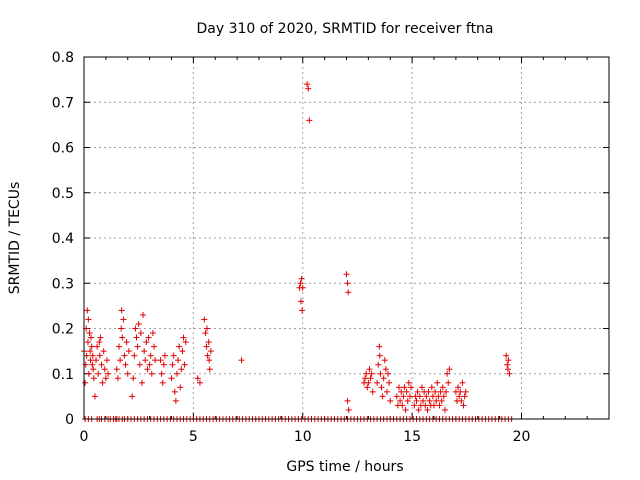 This screenshot has height=480, width=640. What do you see at coordinates (63, 103) in the screenshot?
I see `y-tick-label: 0.7` at bounding box center [63, 103].